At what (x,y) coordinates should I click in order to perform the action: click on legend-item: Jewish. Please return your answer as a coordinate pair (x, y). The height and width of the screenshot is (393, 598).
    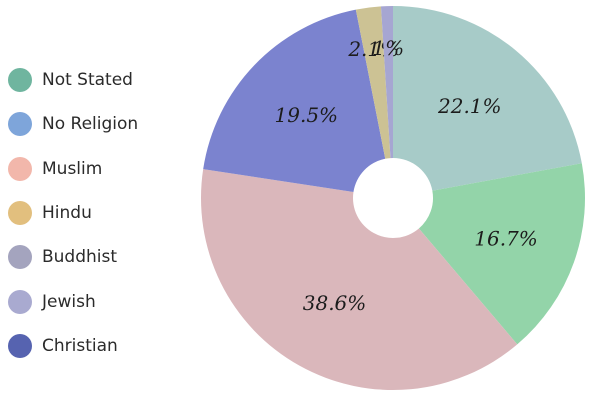
    Looking at the image, I should click on (93, 301).